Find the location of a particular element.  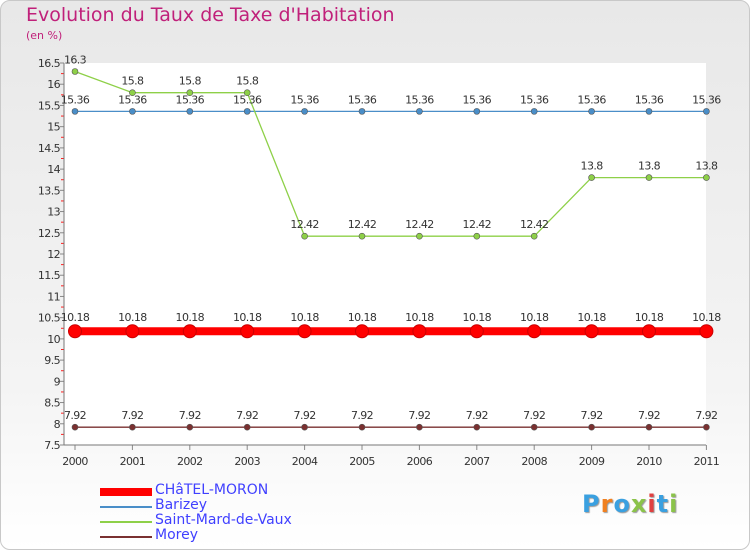

y-tick-label: 12 is located at coordinates (53, 254).